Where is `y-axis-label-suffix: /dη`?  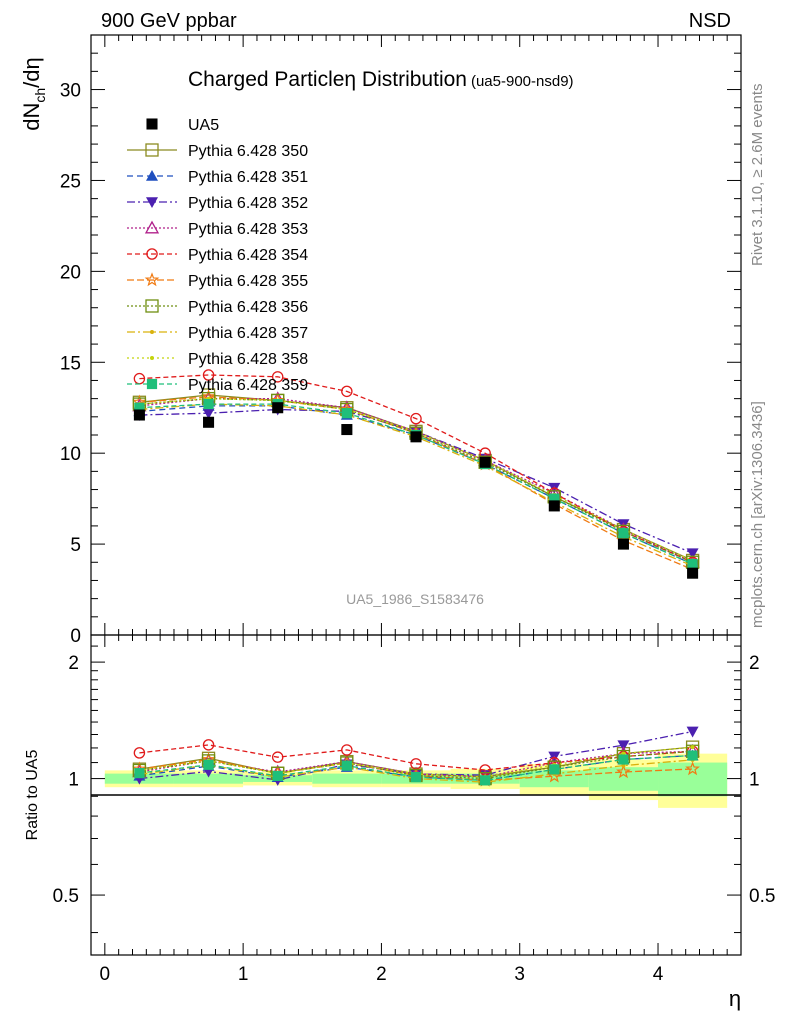
y-axis-label-suffix: /dη is located at coordinates (31, 72).